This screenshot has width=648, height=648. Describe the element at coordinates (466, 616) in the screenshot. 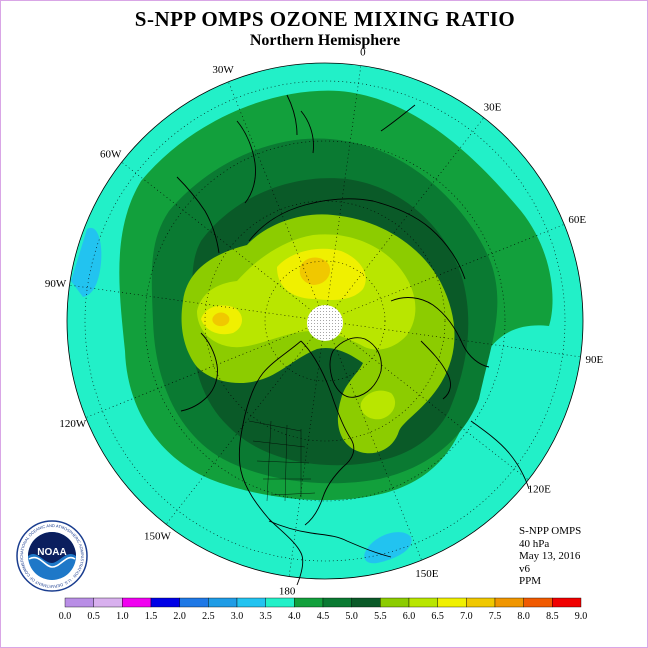

I see `colorbar-tick-label: 7.0` at that location.